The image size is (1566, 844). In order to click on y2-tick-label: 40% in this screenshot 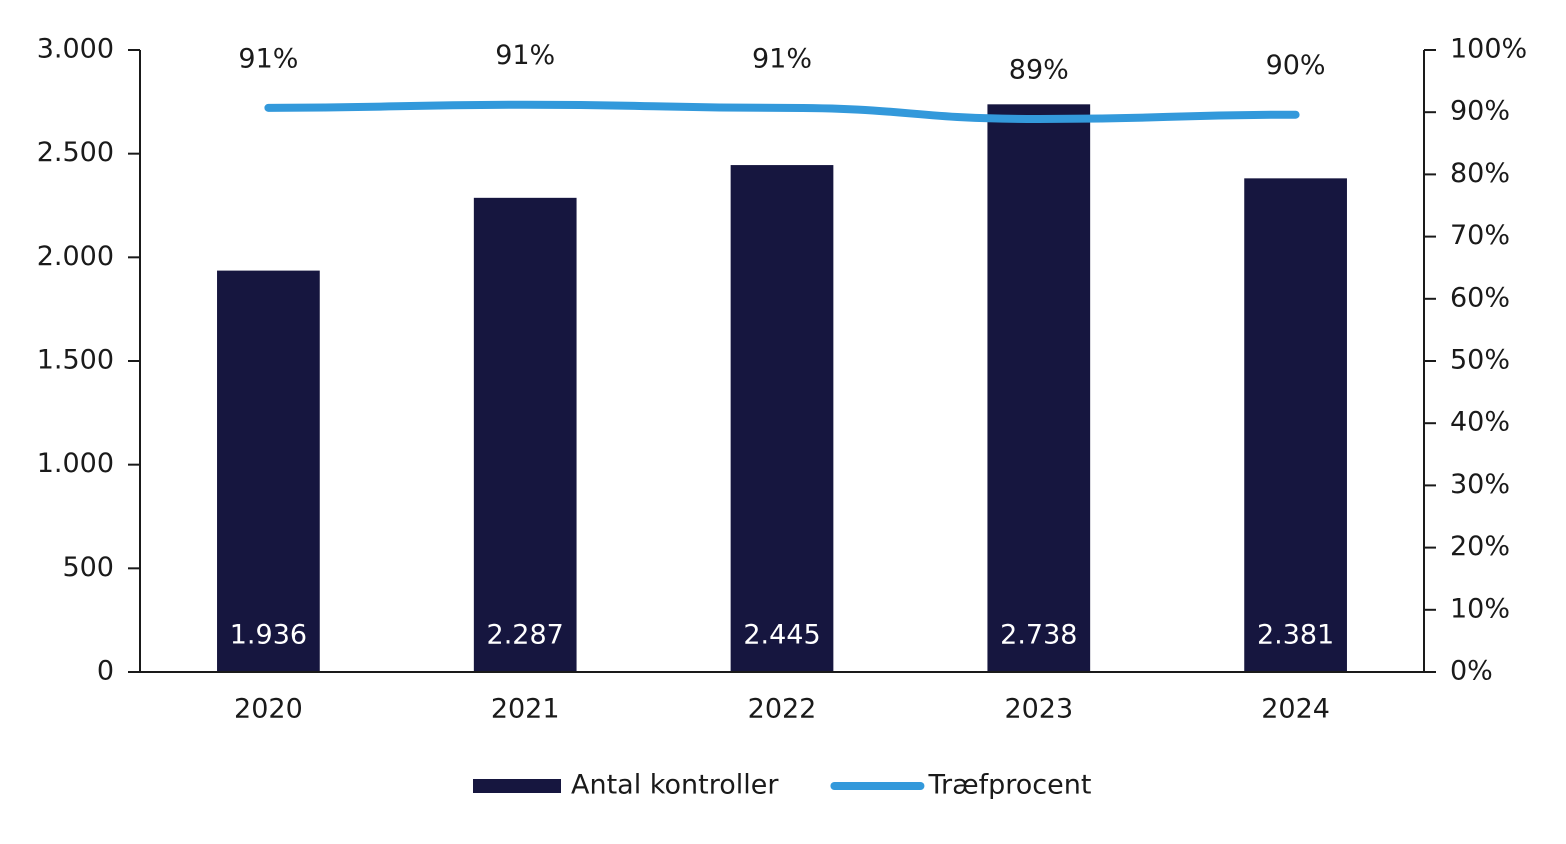, I will do `click(1480, 422)`.